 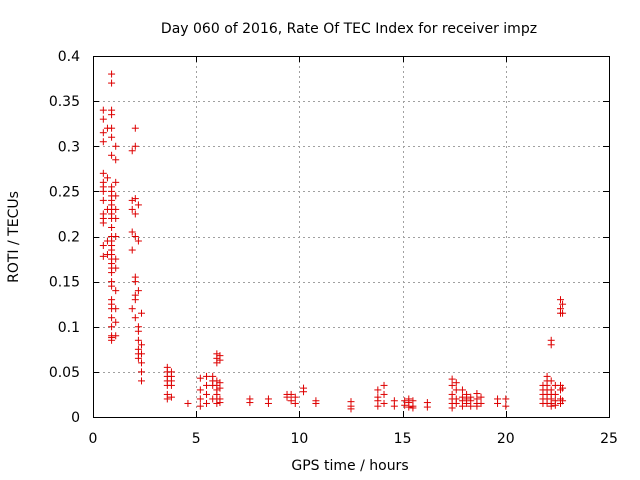 What do you see at coordinates (506, 439) in the screenshot?
I see `x-tick-label: 20` at bounding box center [506, 439].